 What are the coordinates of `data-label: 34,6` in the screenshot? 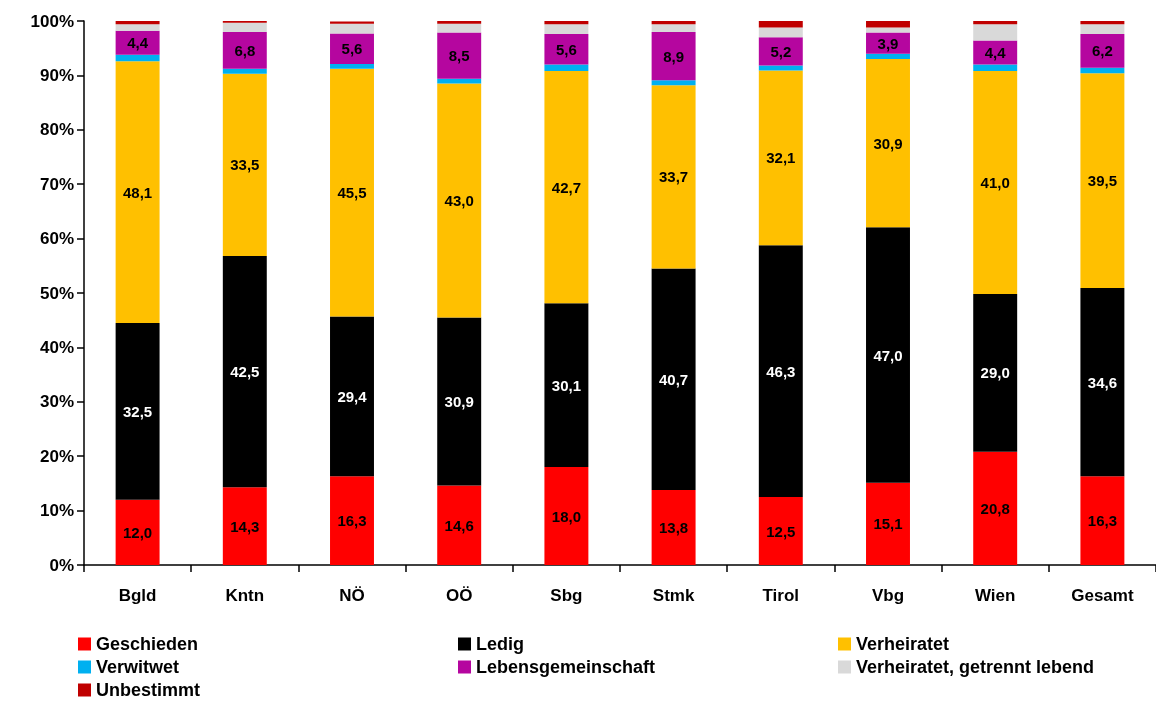 It's located at (1102, 382).